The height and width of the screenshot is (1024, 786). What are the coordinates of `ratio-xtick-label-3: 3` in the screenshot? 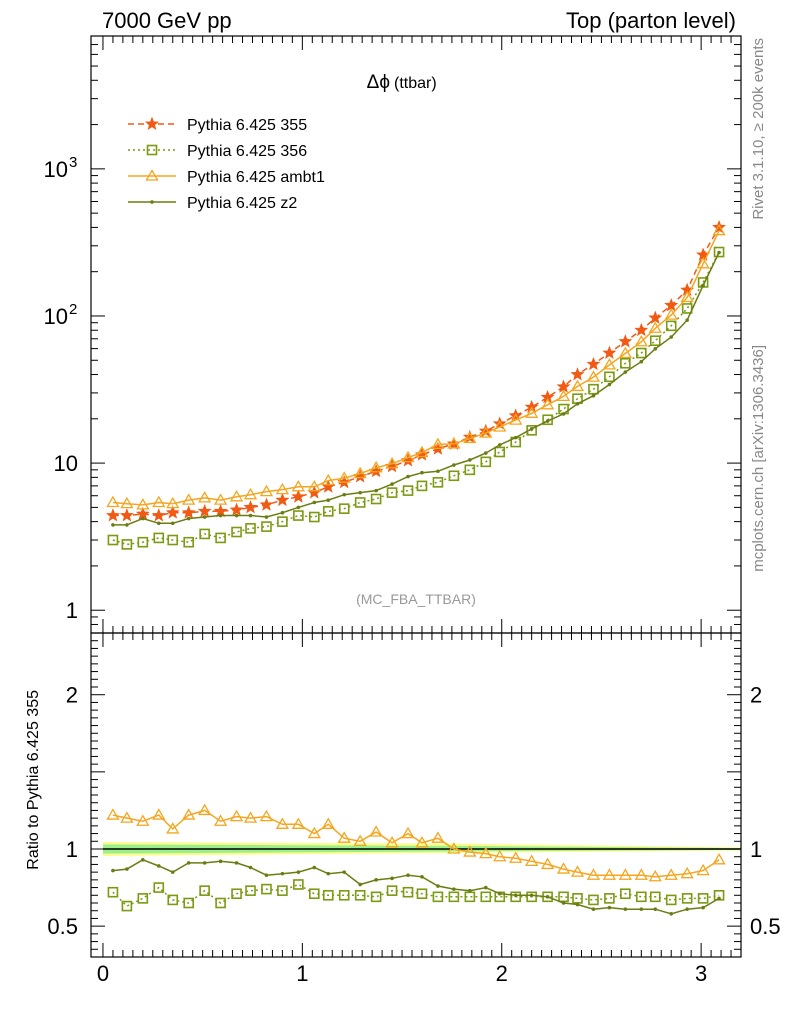 It's located at (701, 973).